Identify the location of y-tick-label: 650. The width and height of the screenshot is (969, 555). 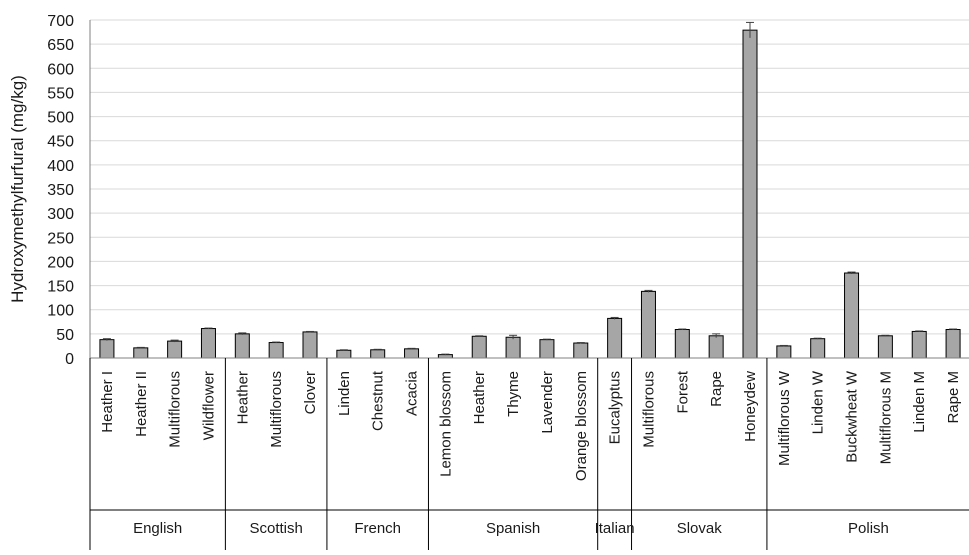
(60, 45).